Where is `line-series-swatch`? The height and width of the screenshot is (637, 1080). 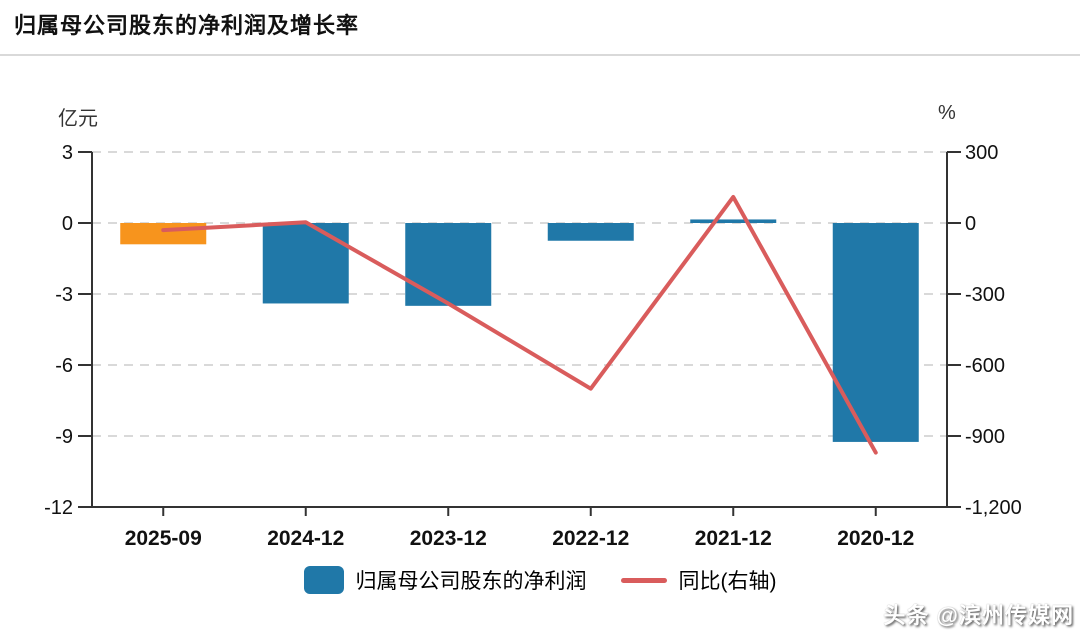 line-series-swatch is located at coordinates (643, 580).